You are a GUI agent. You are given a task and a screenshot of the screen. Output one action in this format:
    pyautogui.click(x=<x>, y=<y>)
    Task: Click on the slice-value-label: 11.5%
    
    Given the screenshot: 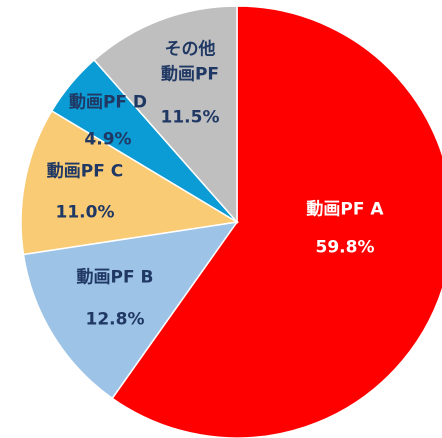 What is the action you would take?
    pyautogui.click(x=190, y=117)
    